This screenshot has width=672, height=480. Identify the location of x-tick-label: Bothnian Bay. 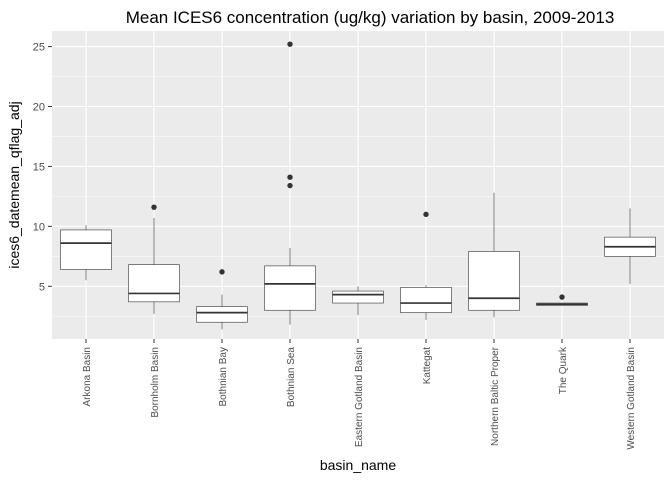
(223, 377).